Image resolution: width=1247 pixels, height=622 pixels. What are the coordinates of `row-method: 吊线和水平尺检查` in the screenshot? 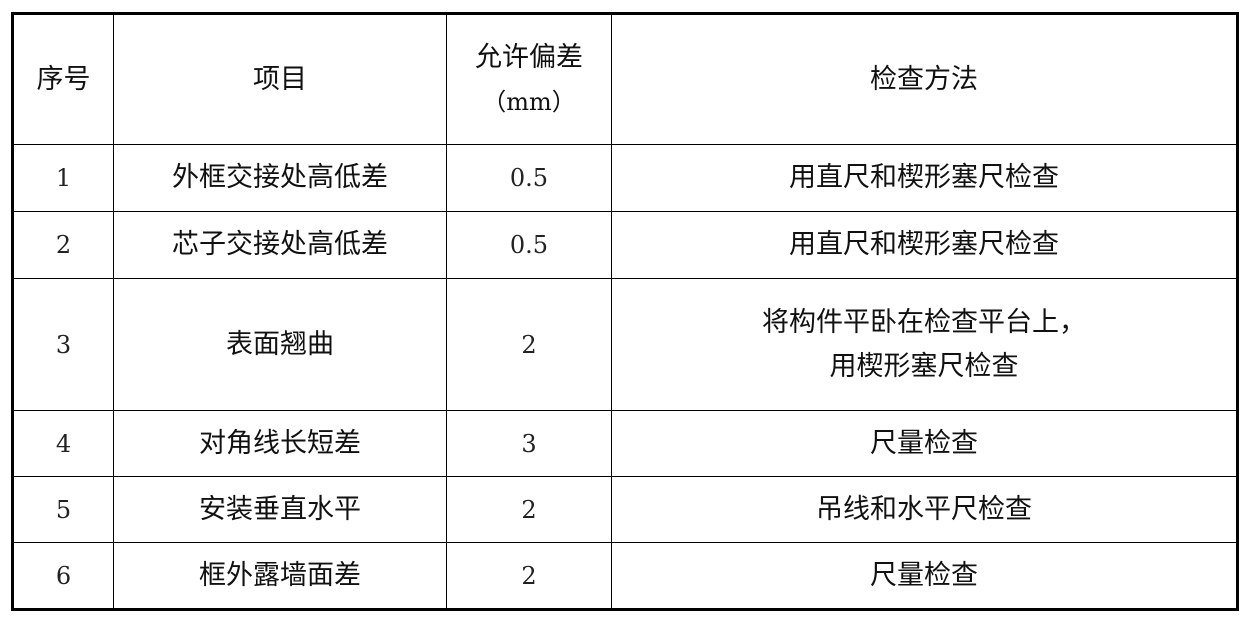 It's located at (924, 509).